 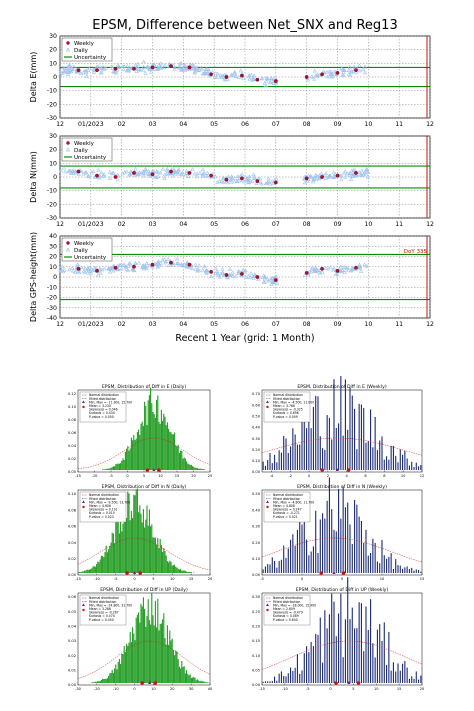 I want to click on legend-entry: Min, Max = -11.300, 15.700, so click(x=110, y=402).